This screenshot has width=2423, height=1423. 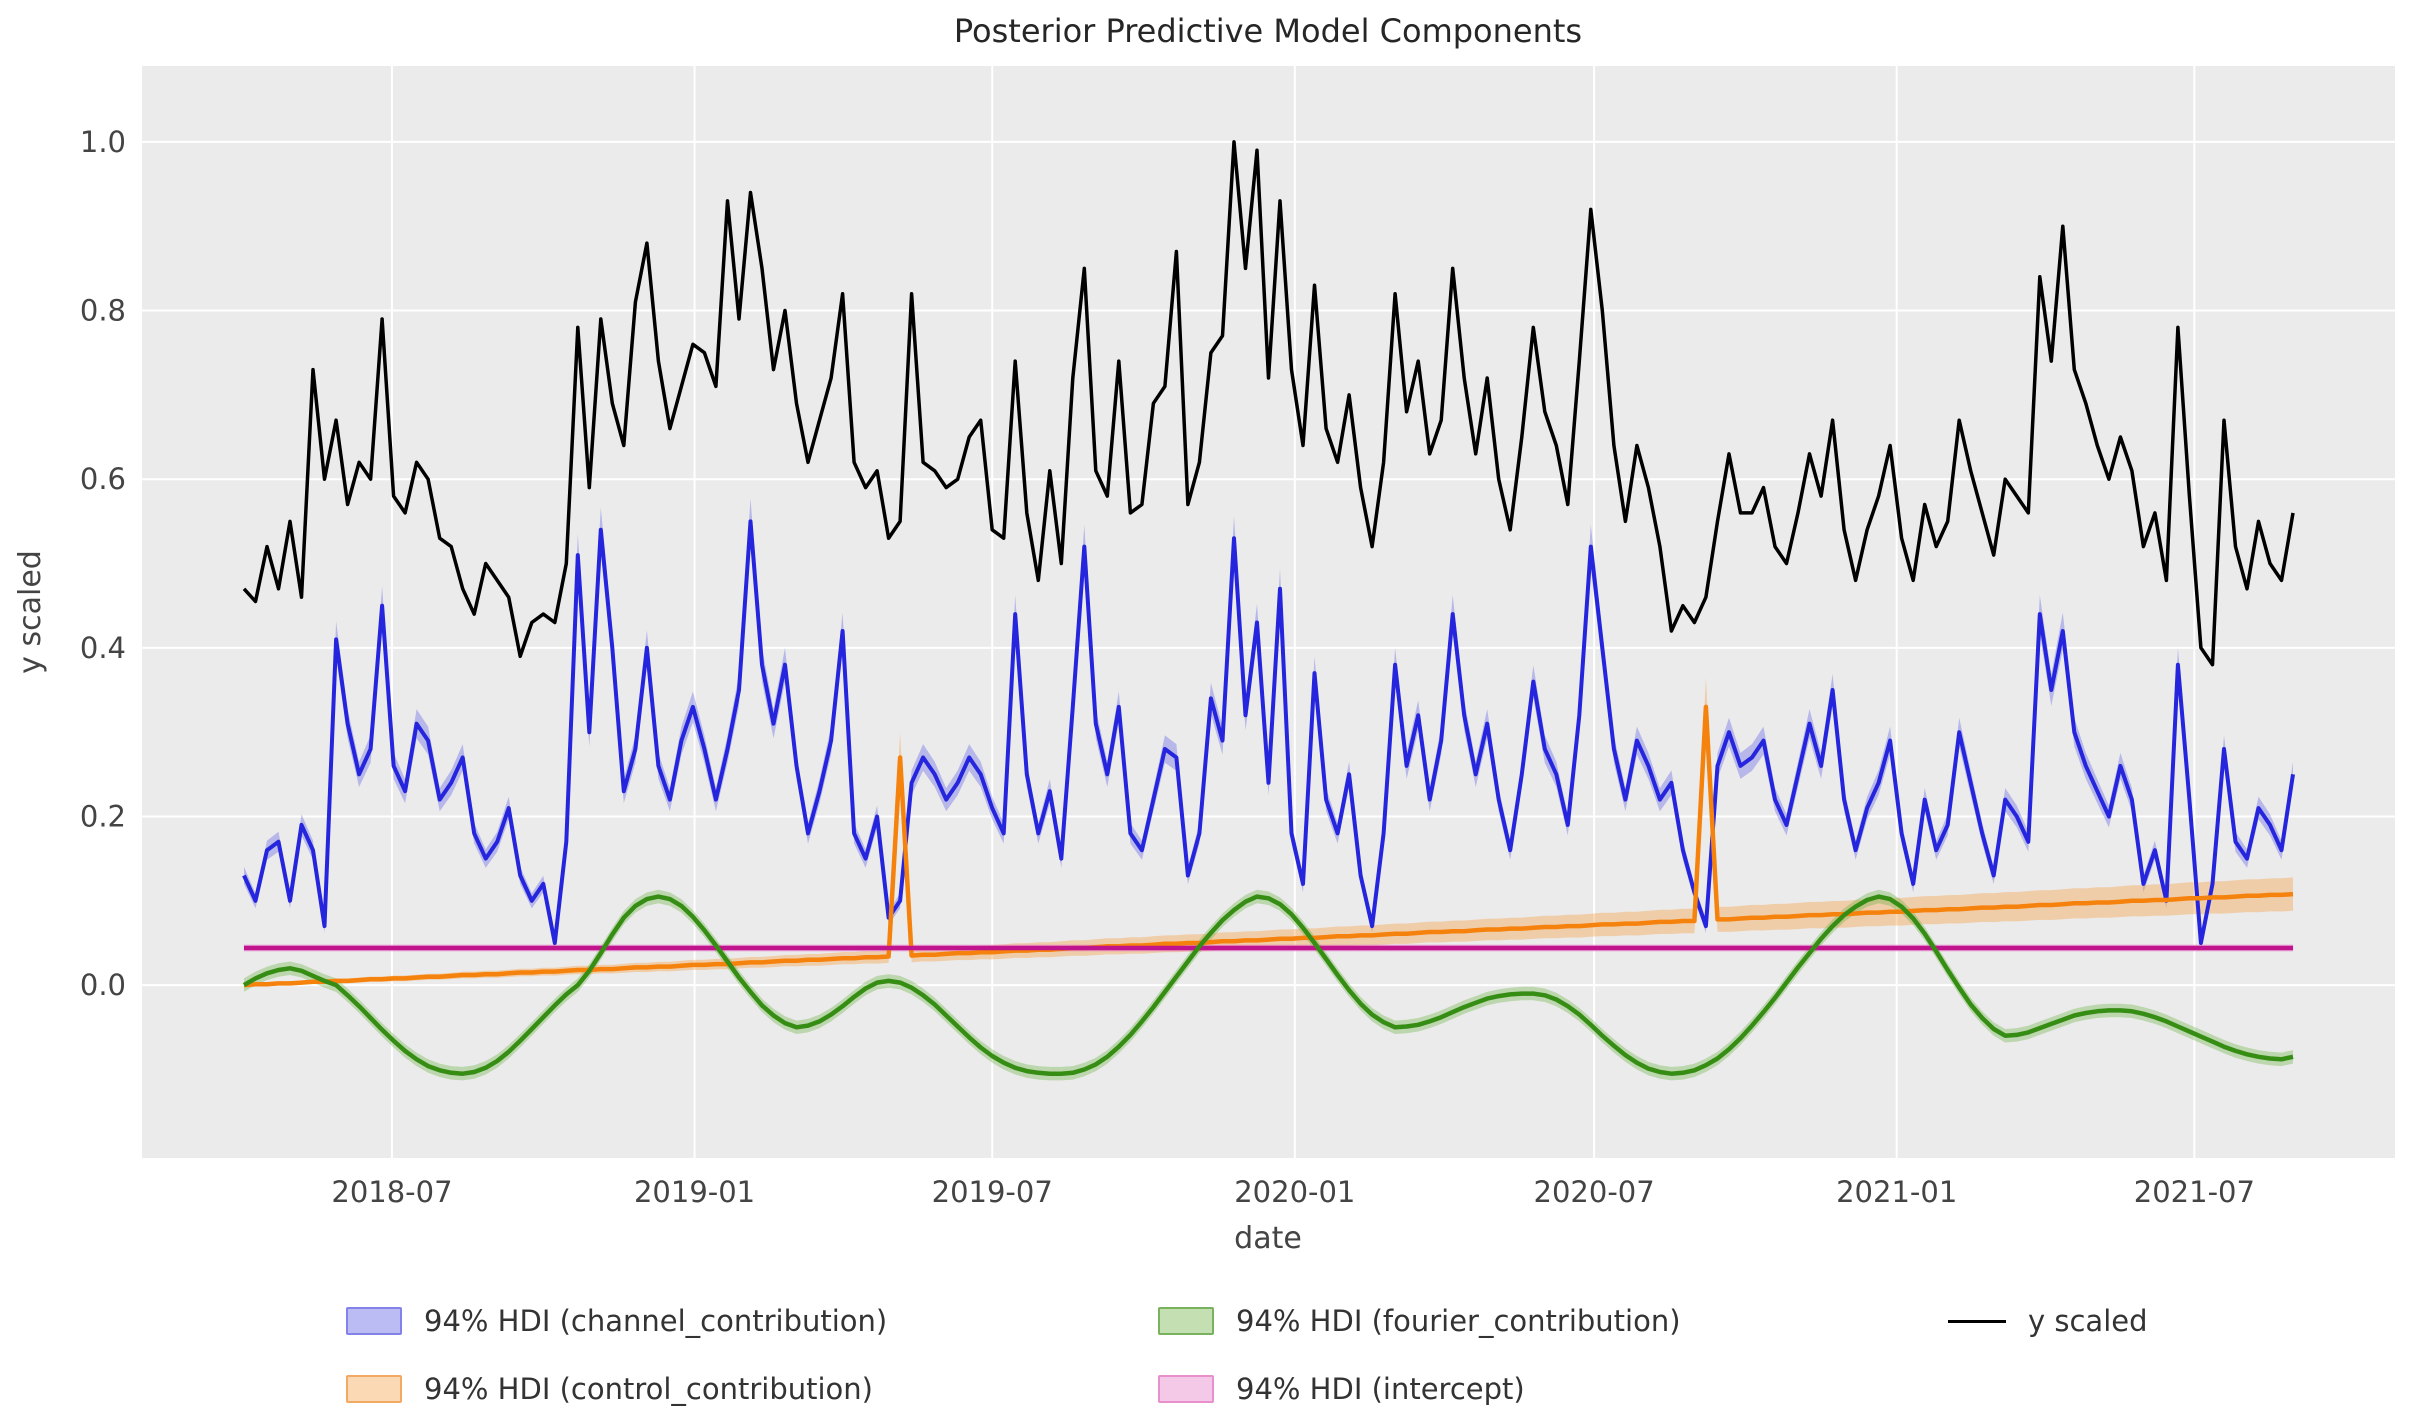 I want to click on x-tick-label: 2020-07, so click(x=1594, y=1192).